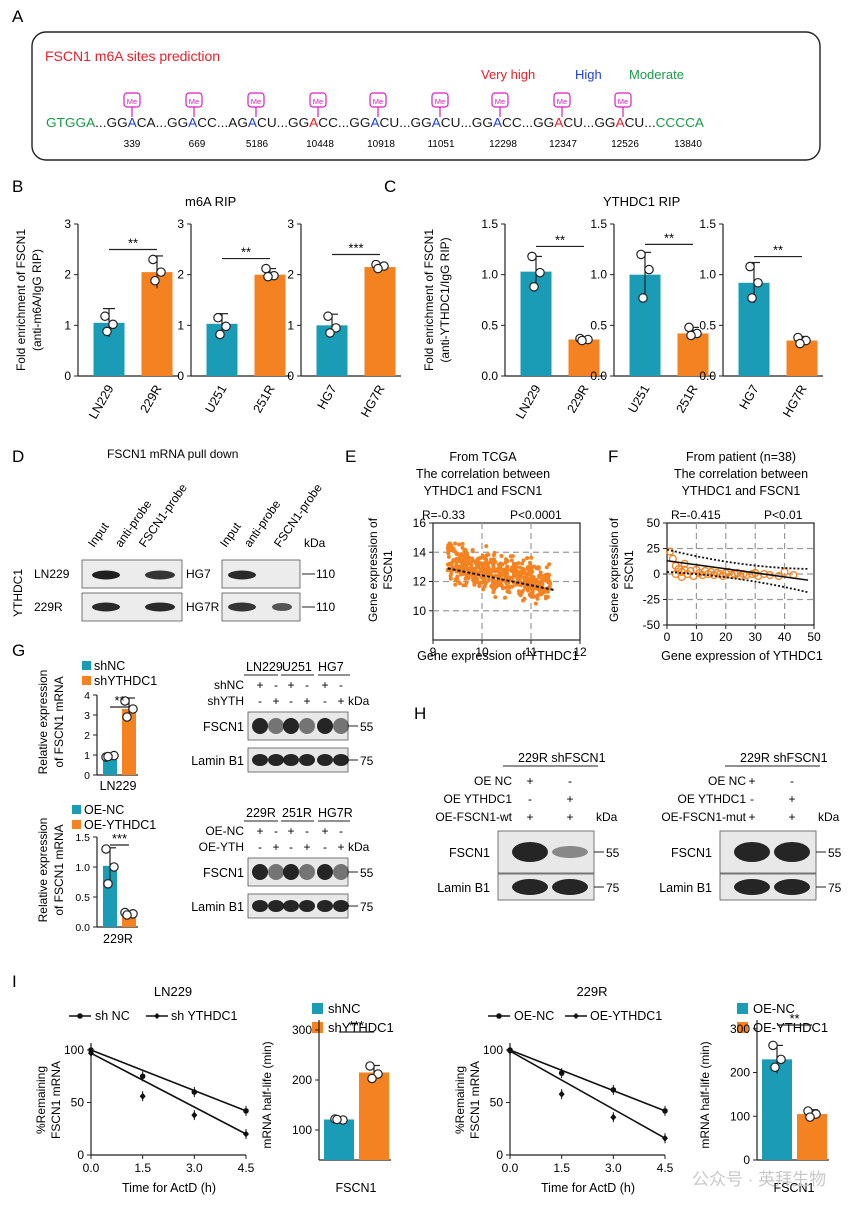 The image size is (865, 1211). What do you see at coordinates (629, 570) in the screenshot?
I see `panel-f-ylabel-2: FSCN1` at bounding box center [629, 570].